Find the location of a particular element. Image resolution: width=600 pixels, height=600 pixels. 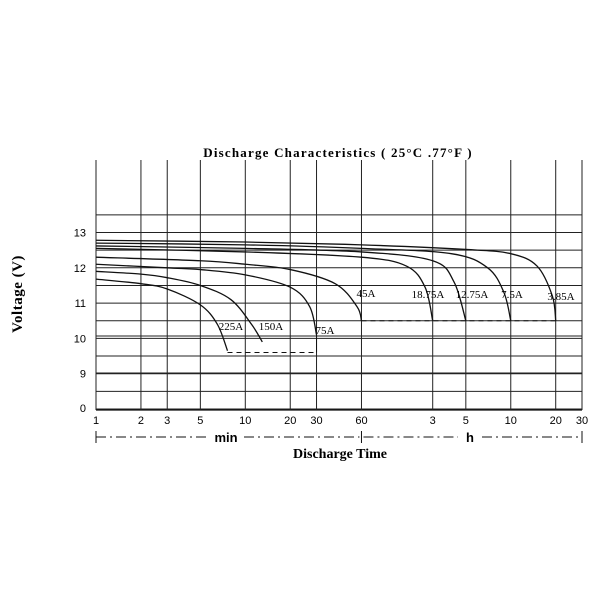

x-tick-label: 2 is located at coordinates (141, 421).